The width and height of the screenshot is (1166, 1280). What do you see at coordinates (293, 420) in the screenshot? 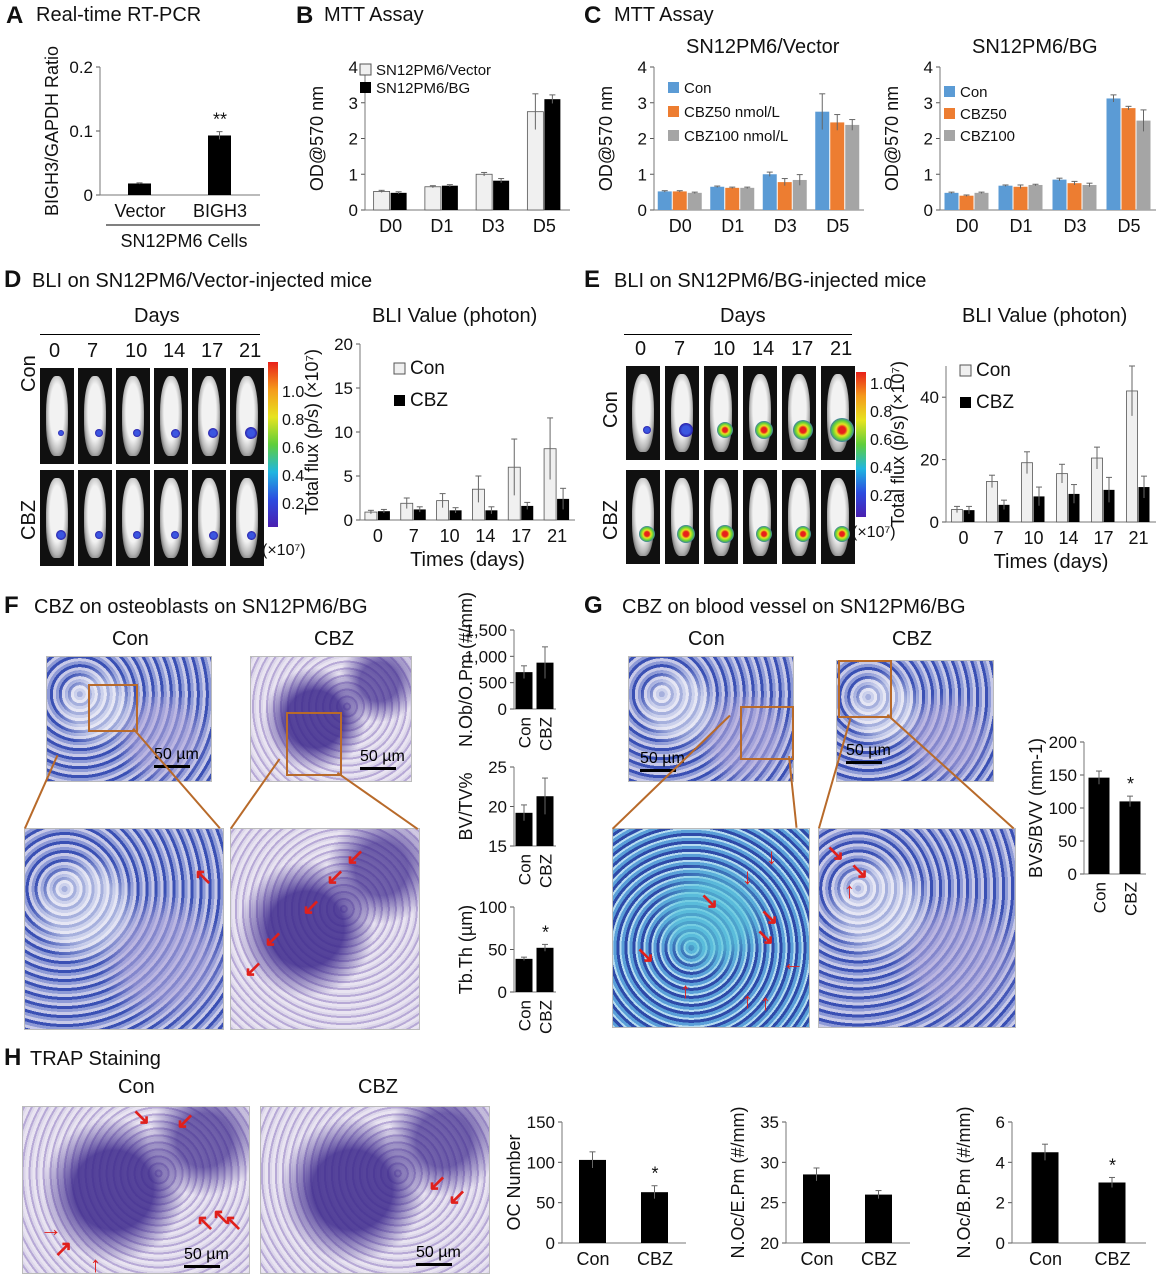
I see `colorbar-tick: 0.8` at bounding box center [293, 420].